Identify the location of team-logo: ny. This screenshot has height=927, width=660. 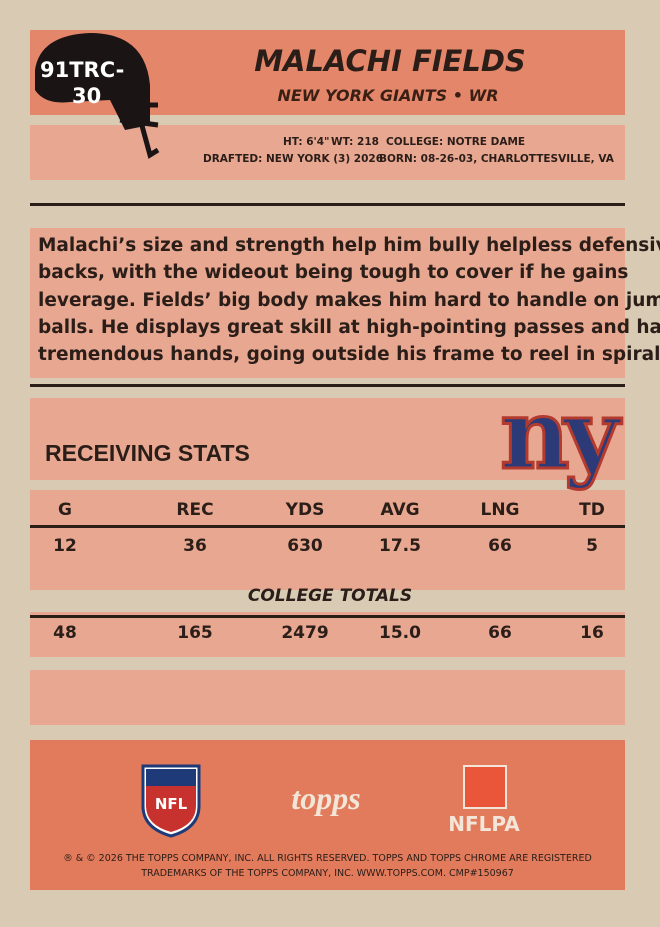
(560, 435).